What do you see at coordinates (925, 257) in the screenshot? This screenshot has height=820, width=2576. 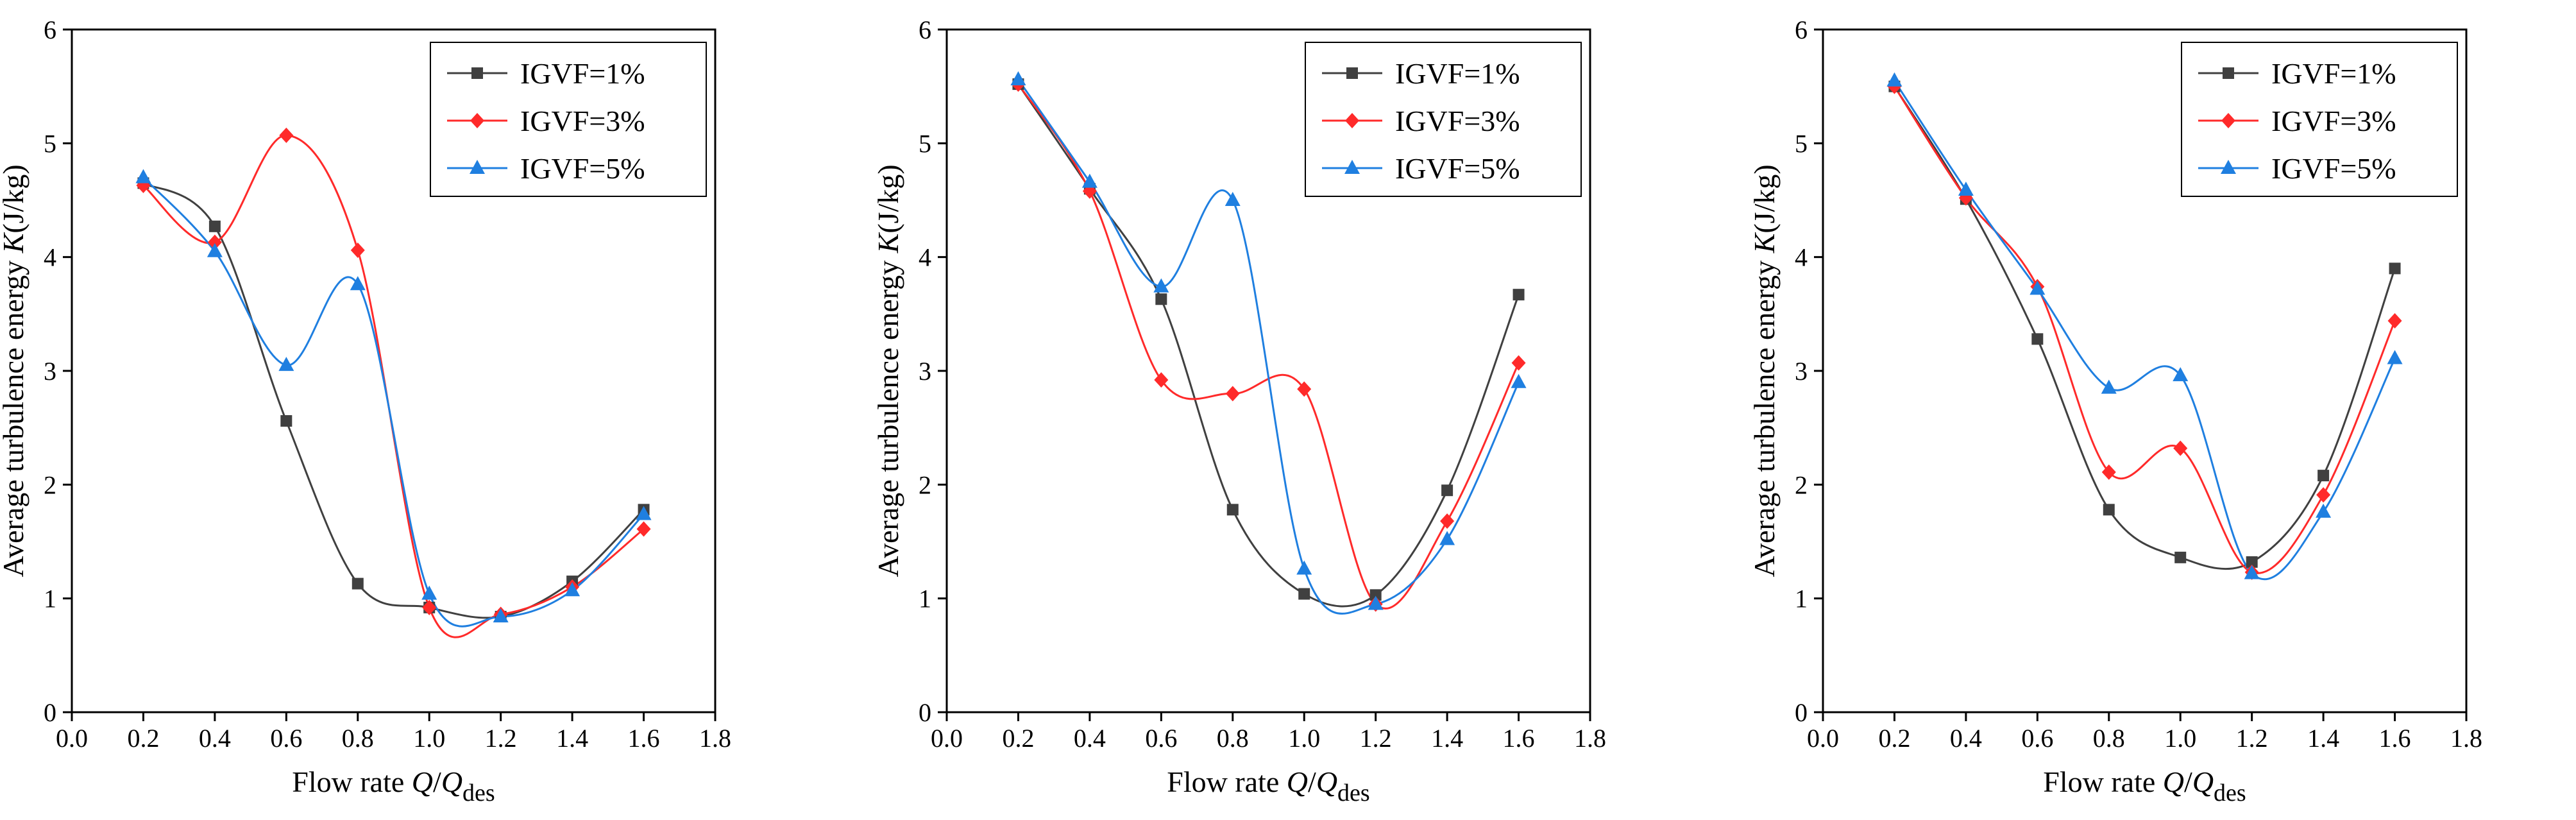 I see `y-tick-label: 4` at bounding box center [925, 257].